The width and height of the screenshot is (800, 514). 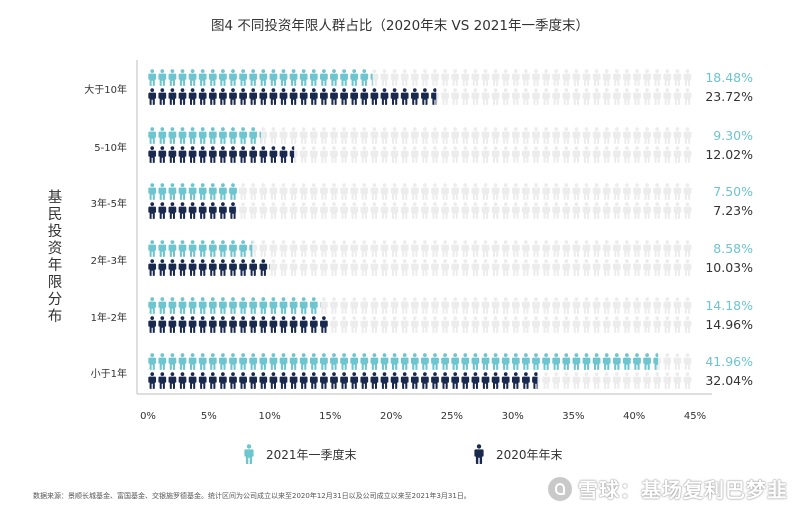 I want to click on category-label-5: 小于1年, so click(x=109, y=373).